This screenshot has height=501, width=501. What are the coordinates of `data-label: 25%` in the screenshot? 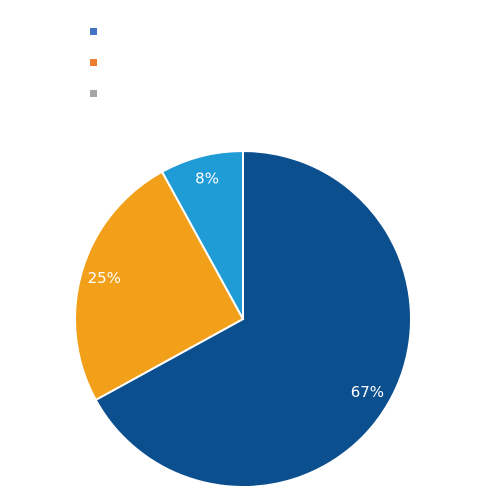 It's located at (104, 278).